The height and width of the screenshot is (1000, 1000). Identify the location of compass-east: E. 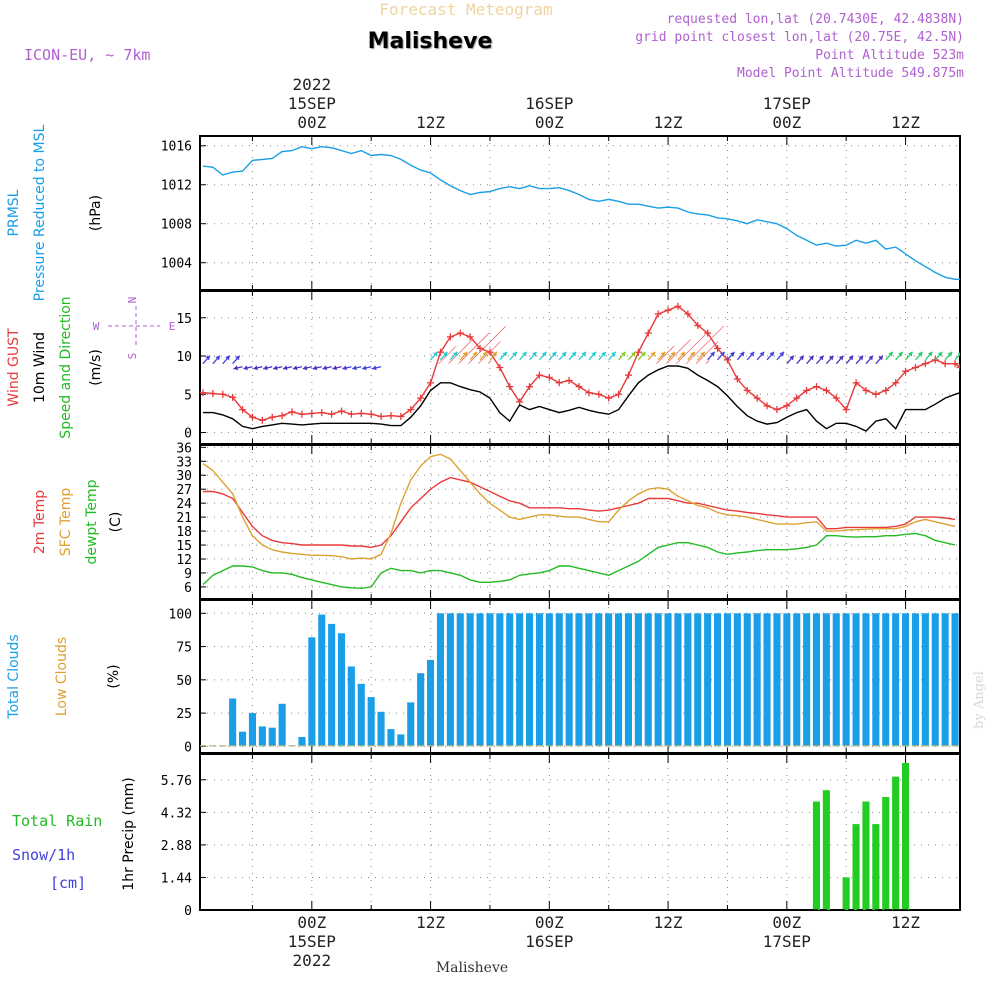
(172, 326).